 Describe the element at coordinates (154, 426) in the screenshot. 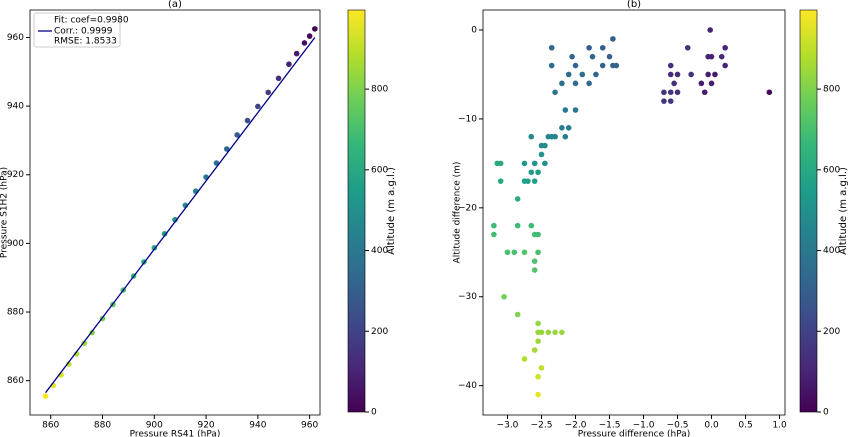

I see `x-tick-label: 900` at that location.